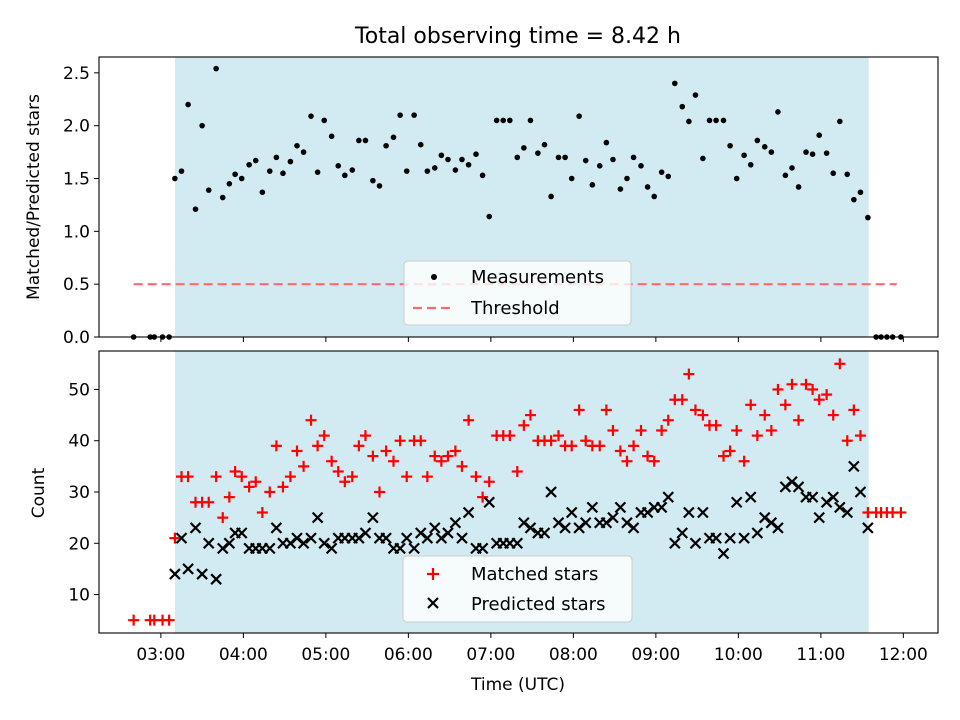  I want to click on top-legend: Measurements Threshold, so click(517, 293).